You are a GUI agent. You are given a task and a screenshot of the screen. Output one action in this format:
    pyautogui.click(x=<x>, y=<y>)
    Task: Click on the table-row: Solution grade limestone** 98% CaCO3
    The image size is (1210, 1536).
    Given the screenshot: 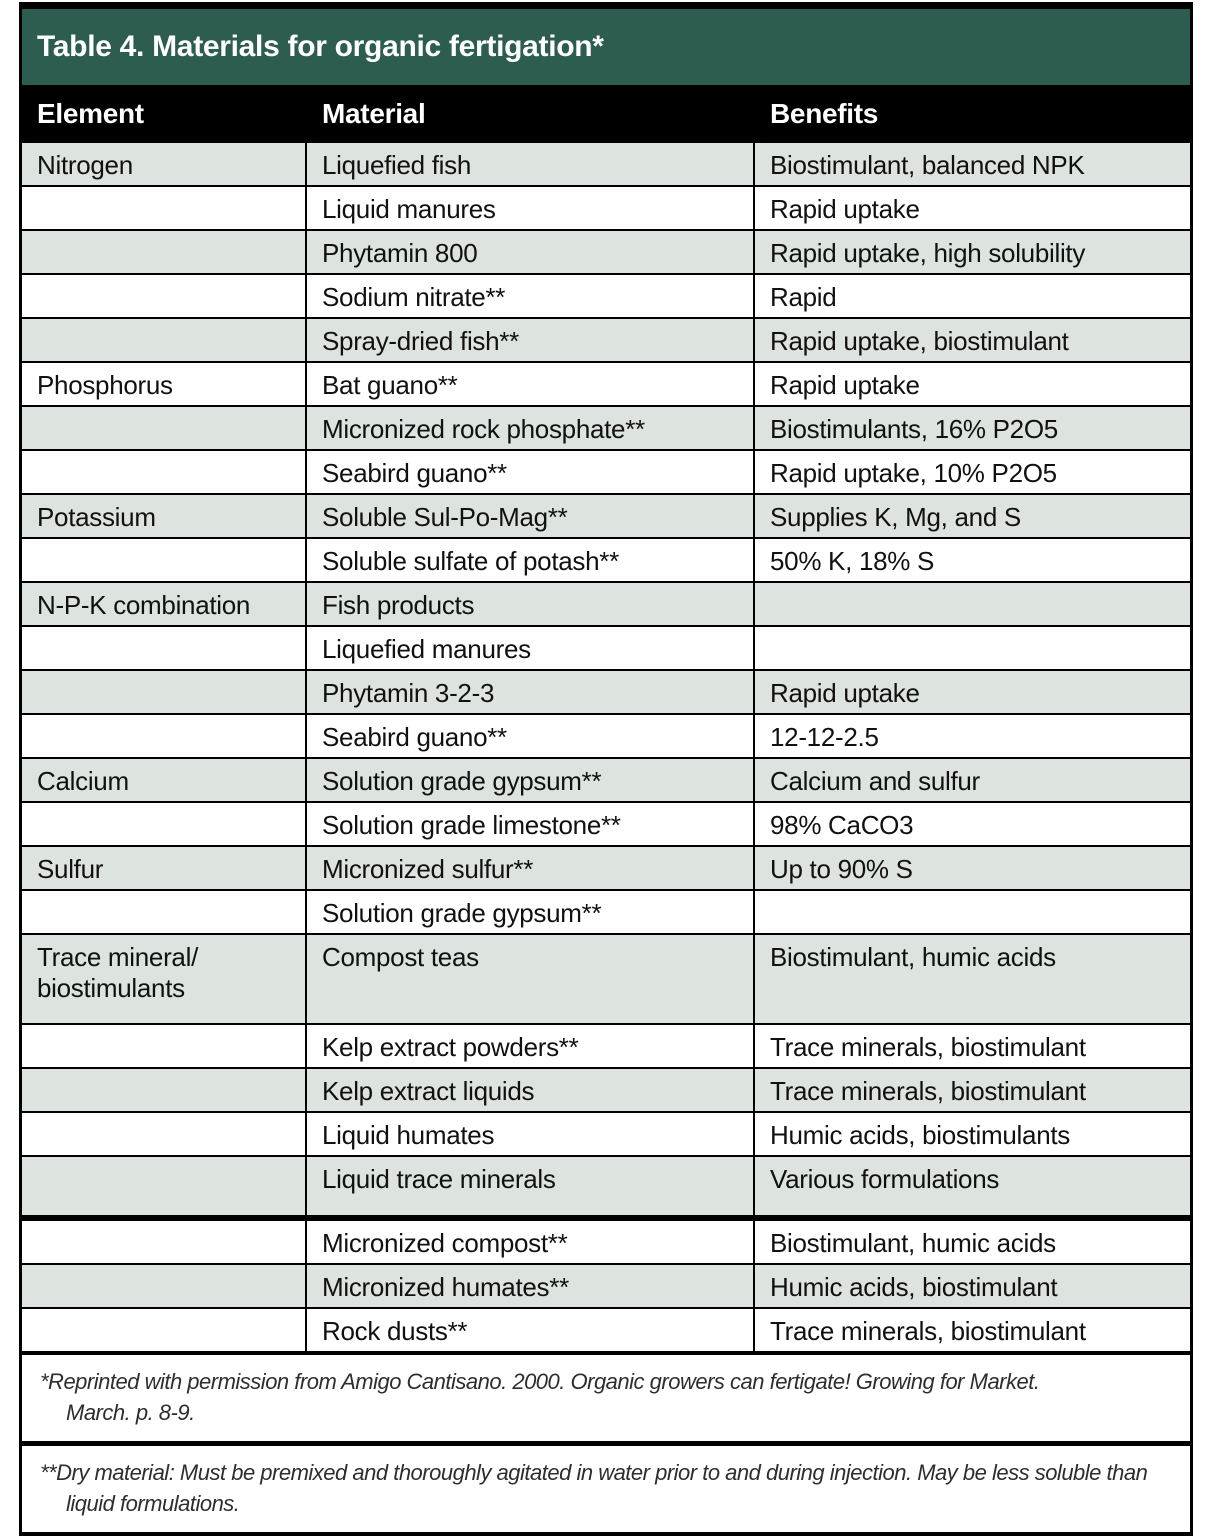 What is the action you would take?
    pyautogui.click(x=606, y=825)
    